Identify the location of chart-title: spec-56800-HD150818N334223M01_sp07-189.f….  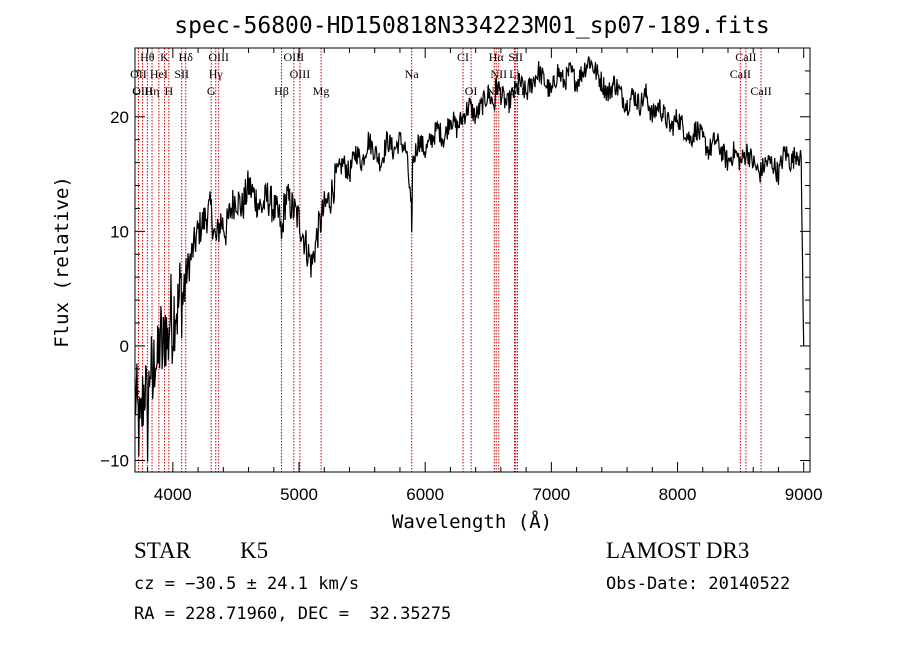
(471, 26).